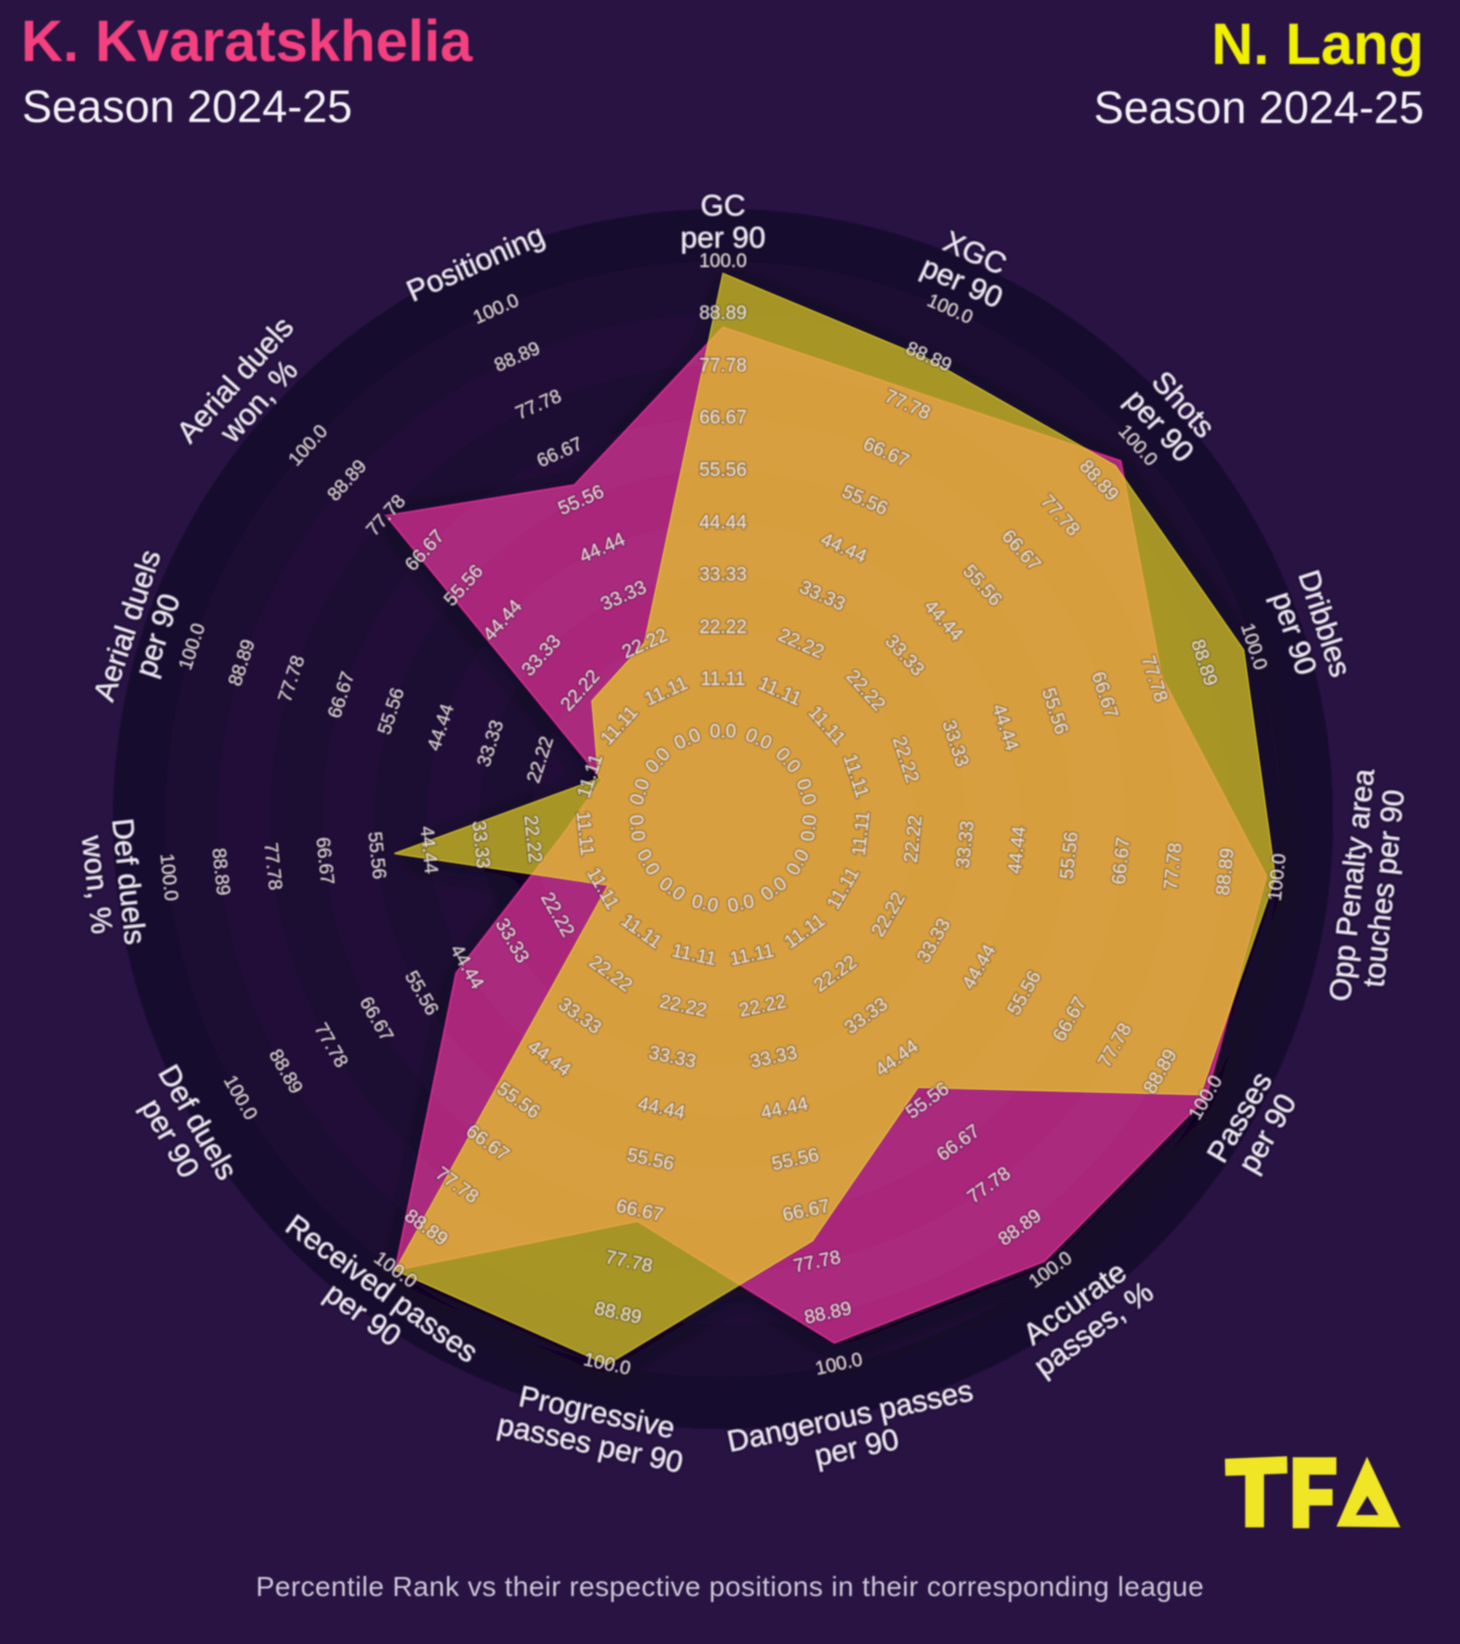 The image size is (1460, 1644). Describe the element at coordinates (247, 41) in the screenshot. I see `svg-text: K. Kvaratskhelia` at that location.